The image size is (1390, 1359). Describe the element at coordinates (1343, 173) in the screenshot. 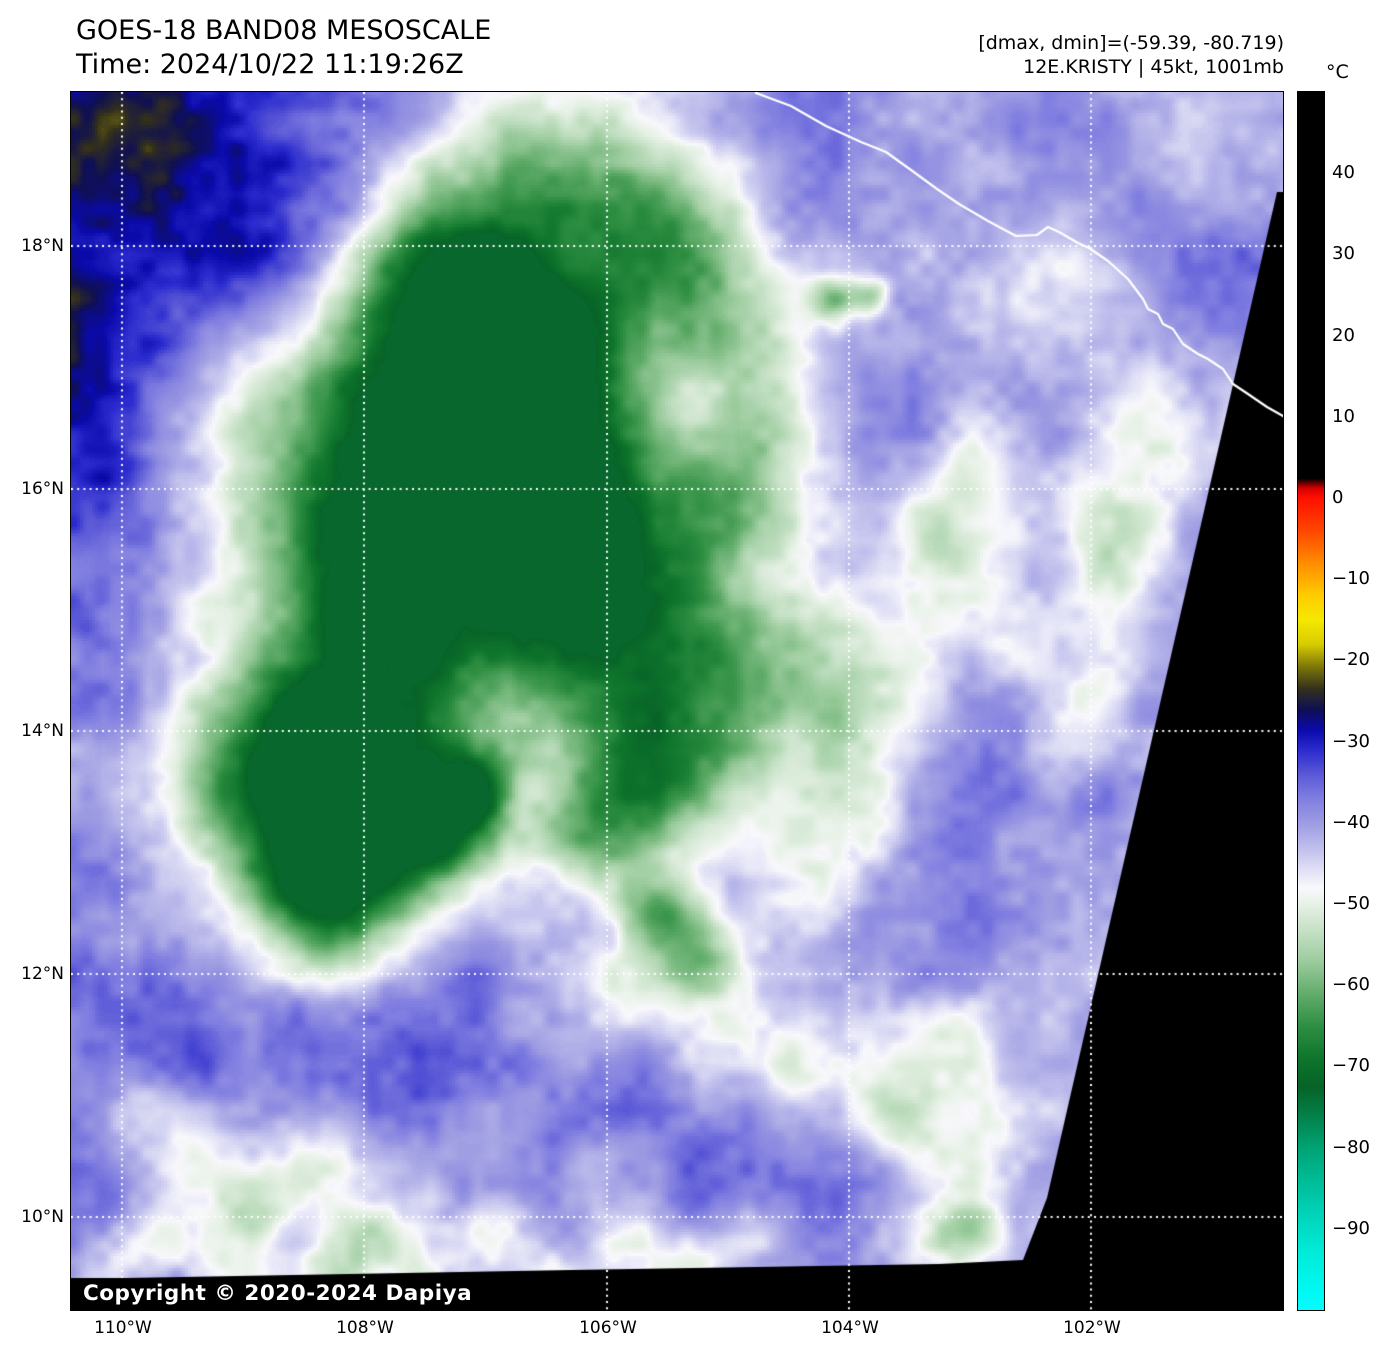

I see `colorbar-tick-label: 40` at that location.